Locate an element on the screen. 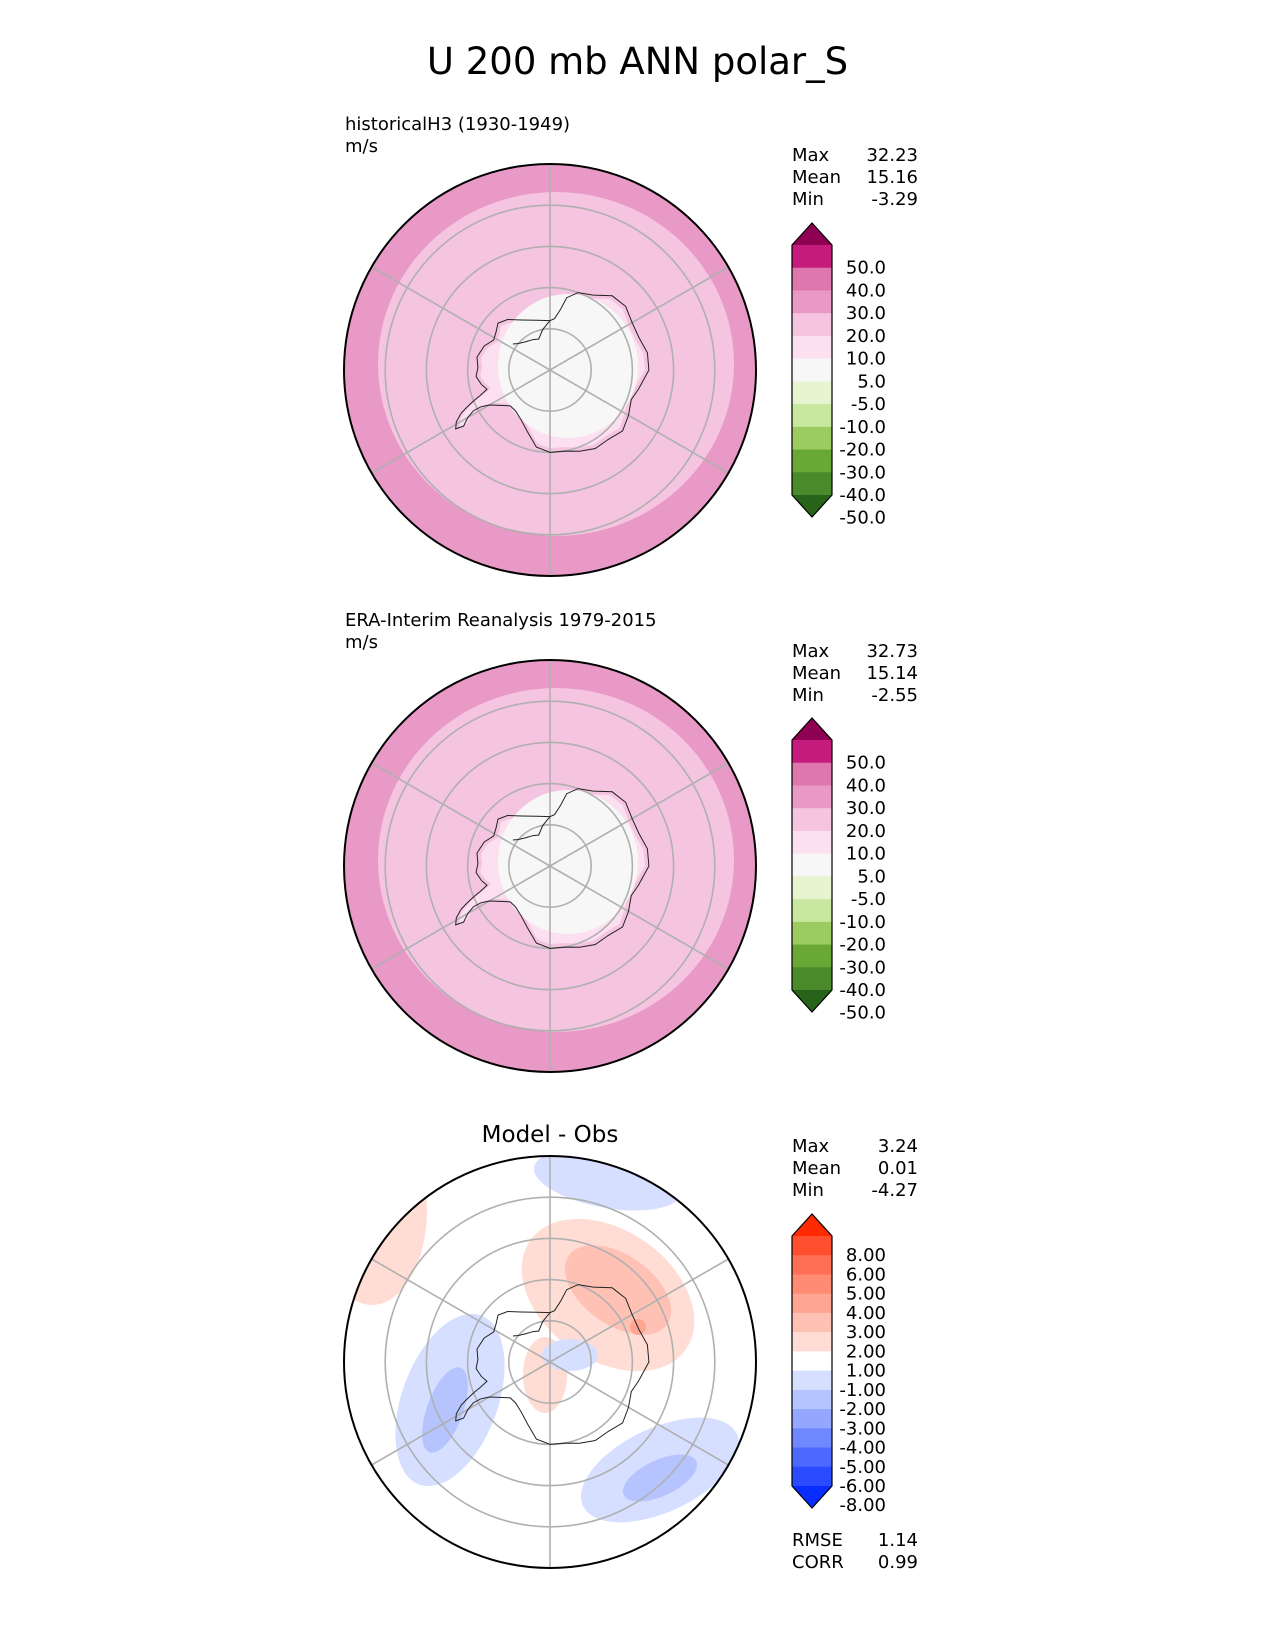 The image size is (1275, 1650). colorbar-tick-label: -3.00 is located at coordinates (862, 1428).